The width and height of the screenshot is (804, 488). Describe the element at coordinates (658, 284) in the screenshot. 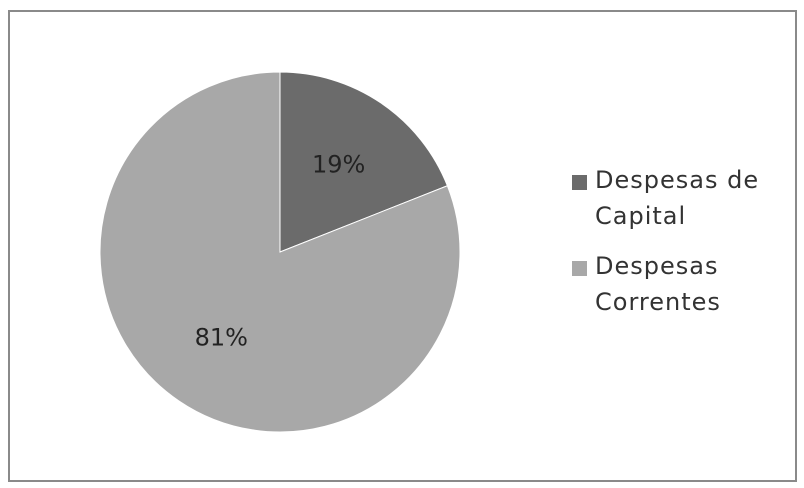

I see `legend-label-despesas-correntes: Despesas Correntes` at that location.